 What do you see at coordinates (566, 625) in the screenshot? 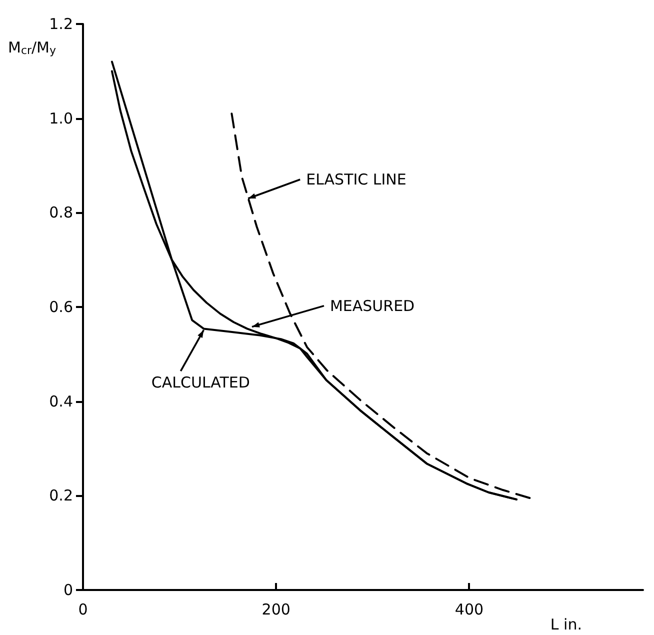
I see `x-axis-title: L in.` at bounding box center [566, 625].